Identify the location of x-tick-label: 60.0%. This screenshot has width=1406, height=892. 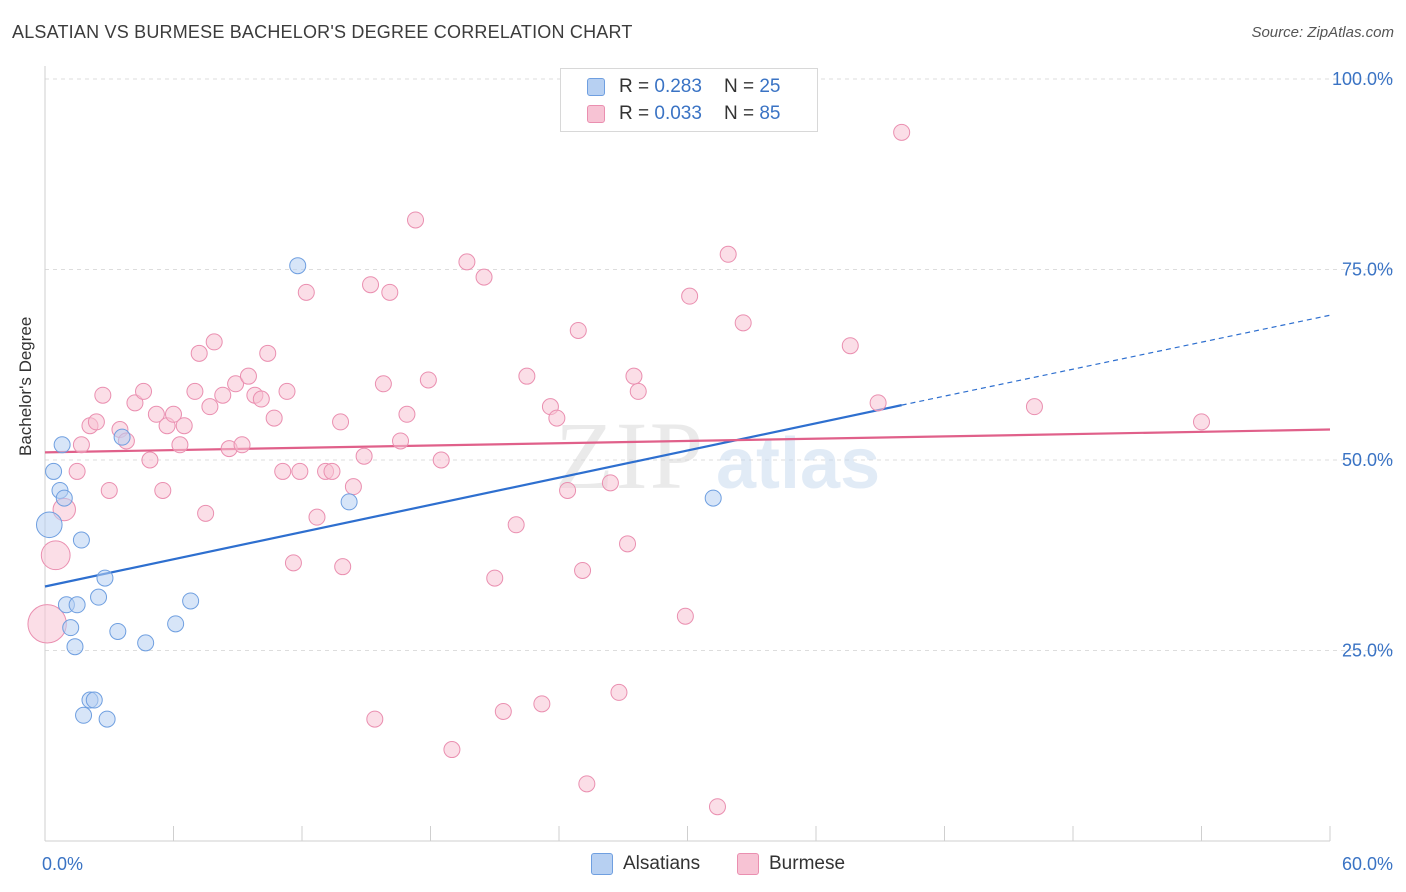
(1367, 864).